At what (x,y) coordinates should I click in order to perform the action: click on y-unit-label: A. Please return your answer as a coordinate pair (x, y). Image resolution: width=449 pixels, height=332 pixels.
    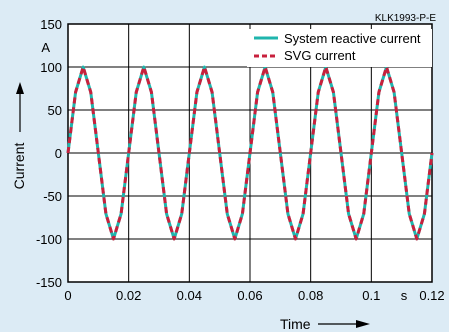
    Looking at the image, I should click on (45, 47).